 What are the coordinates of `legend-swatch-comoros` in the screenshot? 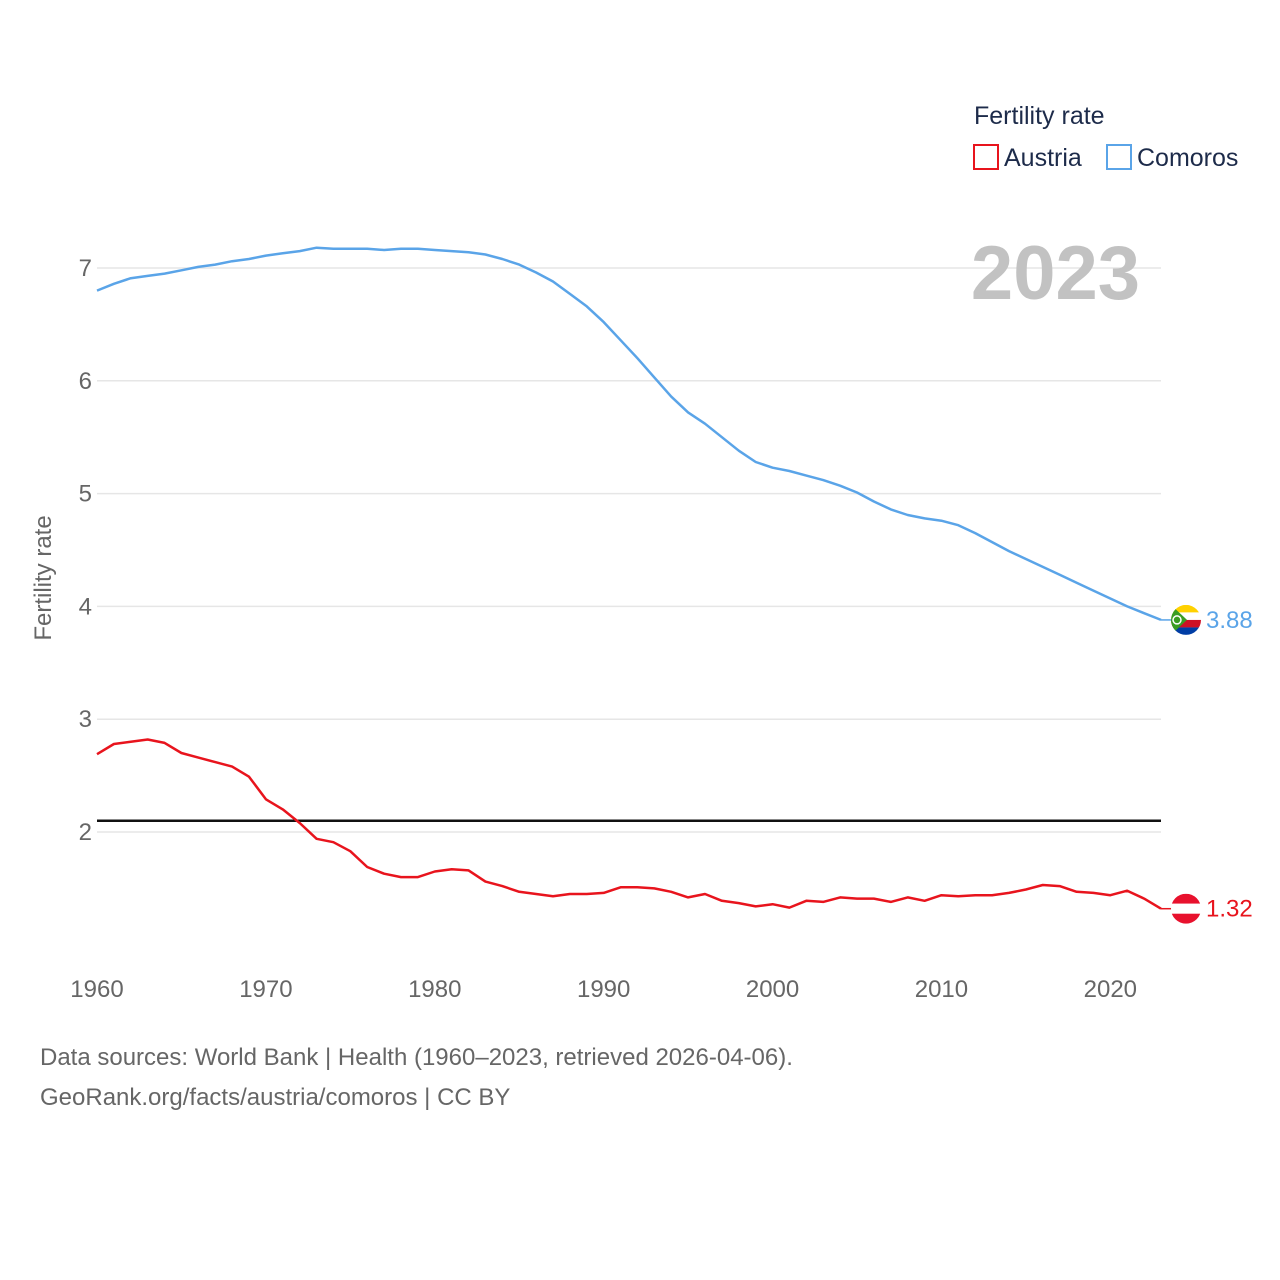 It's located at (1119, 157).